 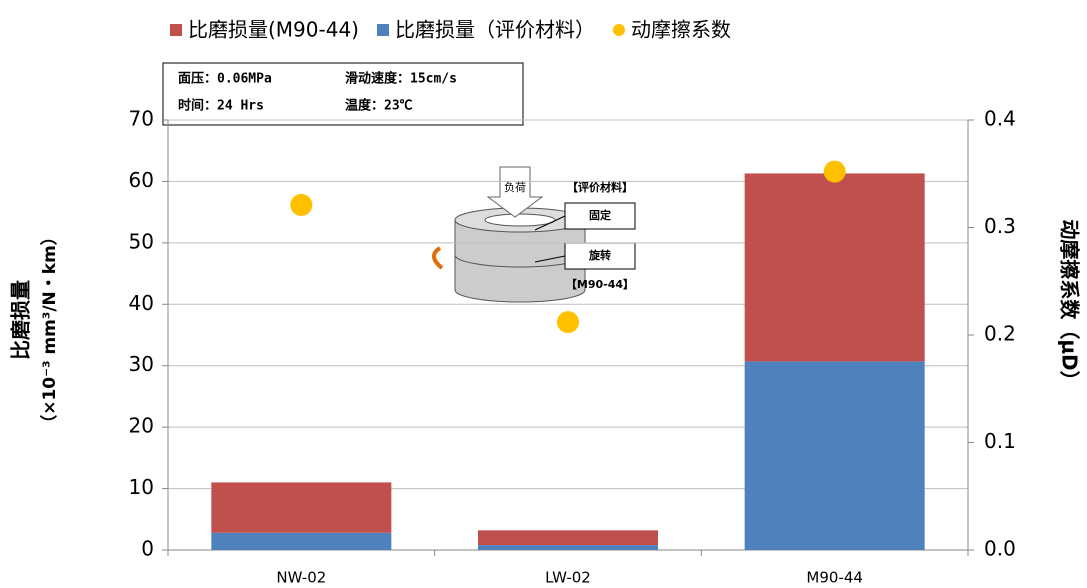 What do you see at coordinates (495, 30) in the screenshot?
I see `legend-label: 比磨损量（评价材料）` at bounding box center [495, 30].